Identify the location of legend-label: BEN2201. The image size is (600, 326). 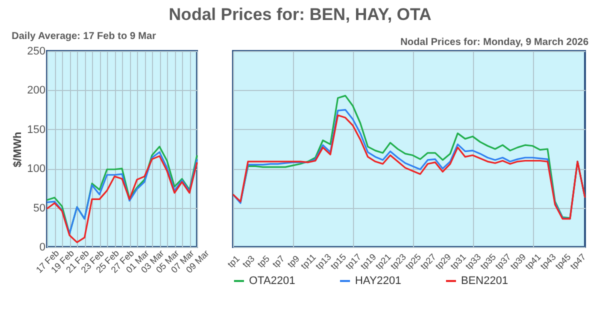
(484, 281).